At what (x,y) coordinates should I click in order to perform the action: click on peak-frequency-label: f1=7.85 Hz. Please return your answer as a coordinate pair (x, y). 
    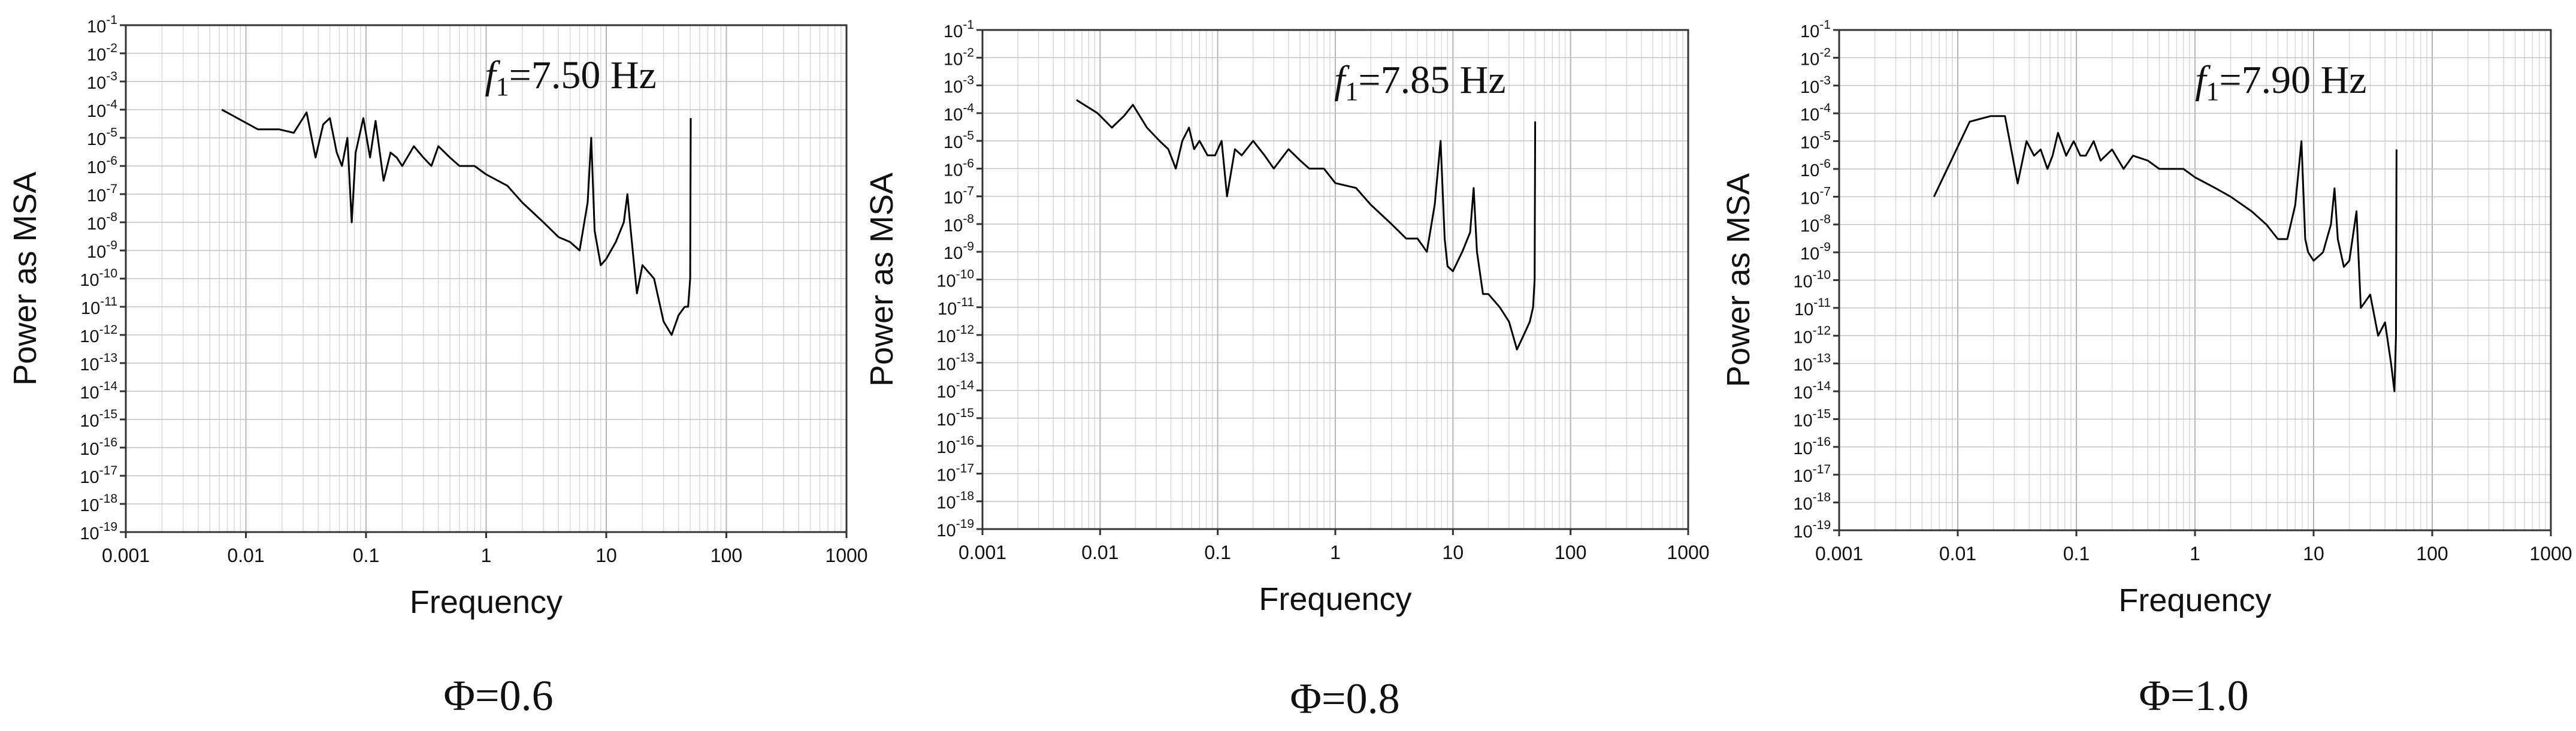
    Looking at the image, I should click on (1420, 82).